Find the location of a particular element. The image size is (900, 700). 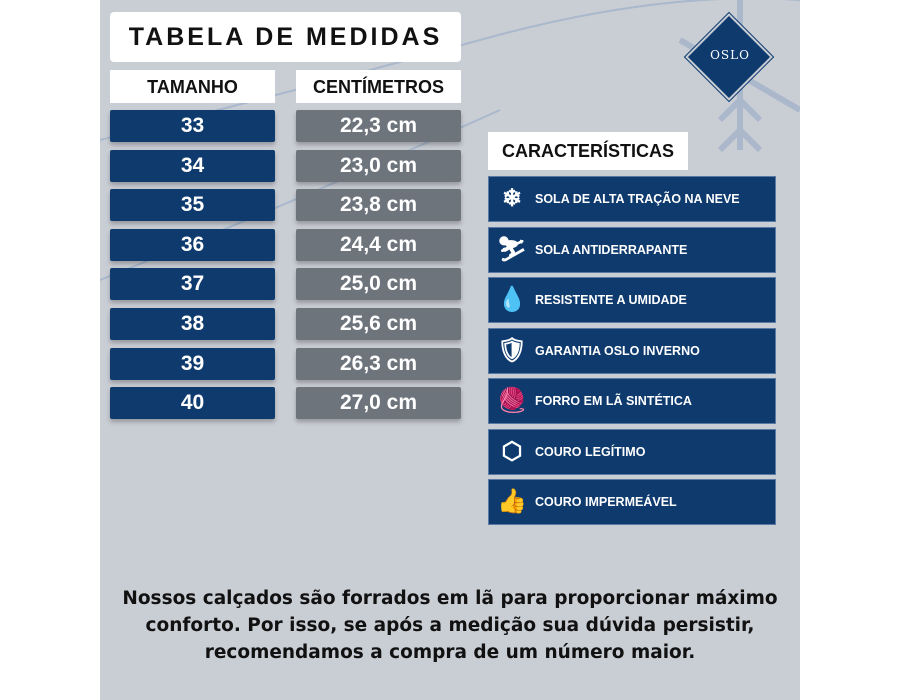

slip-icon: ⛷ is located at coordinates (512, 249).